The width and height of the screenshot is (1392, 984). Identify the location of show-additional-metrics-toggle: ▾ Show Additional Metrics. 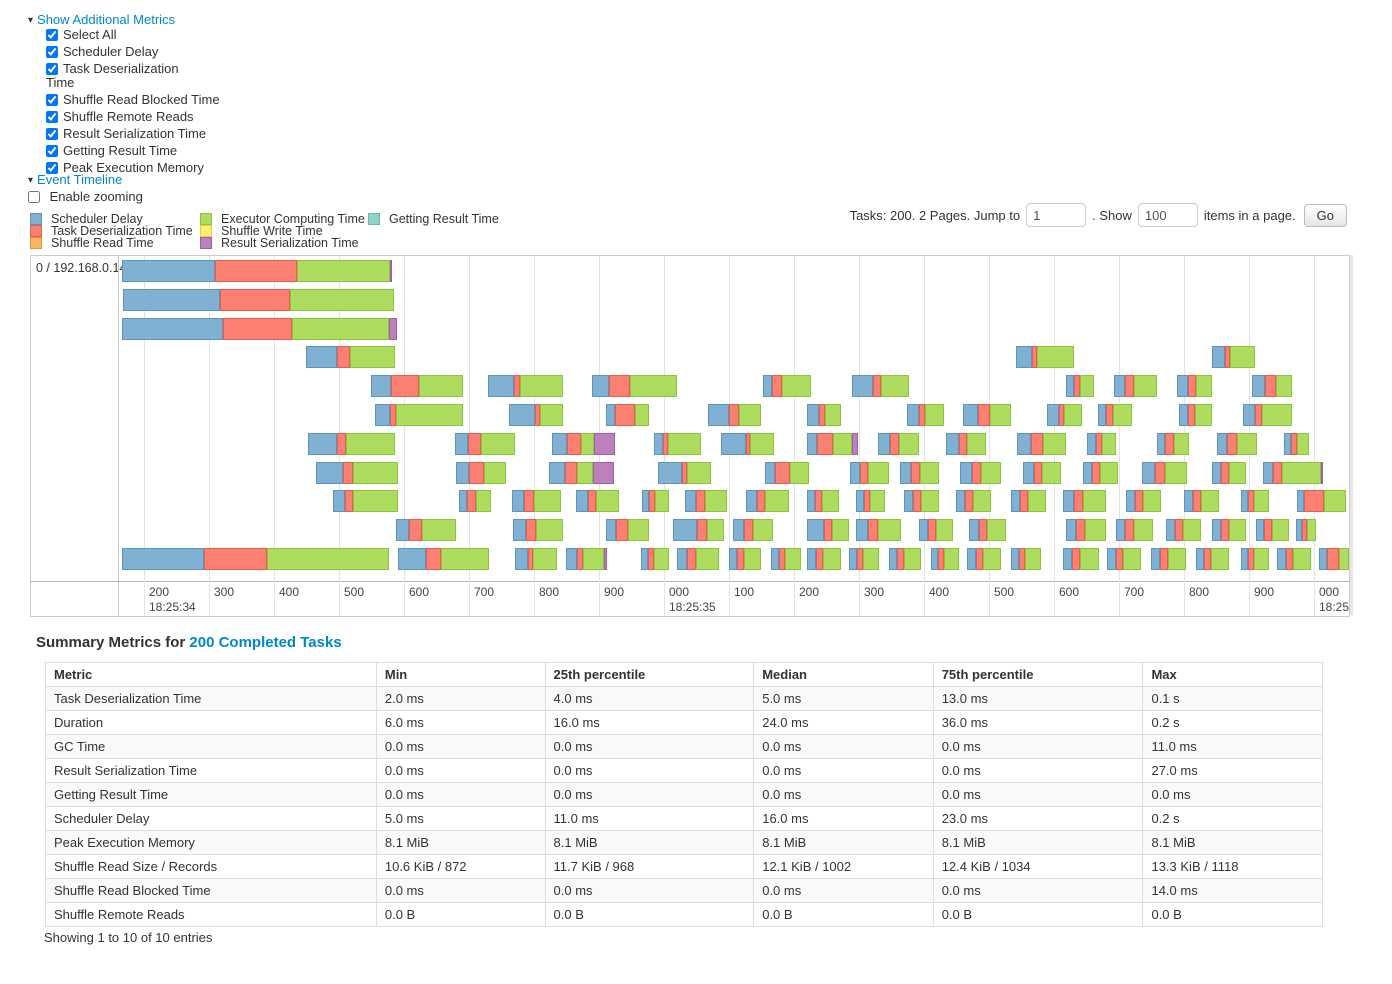
(101, 19).